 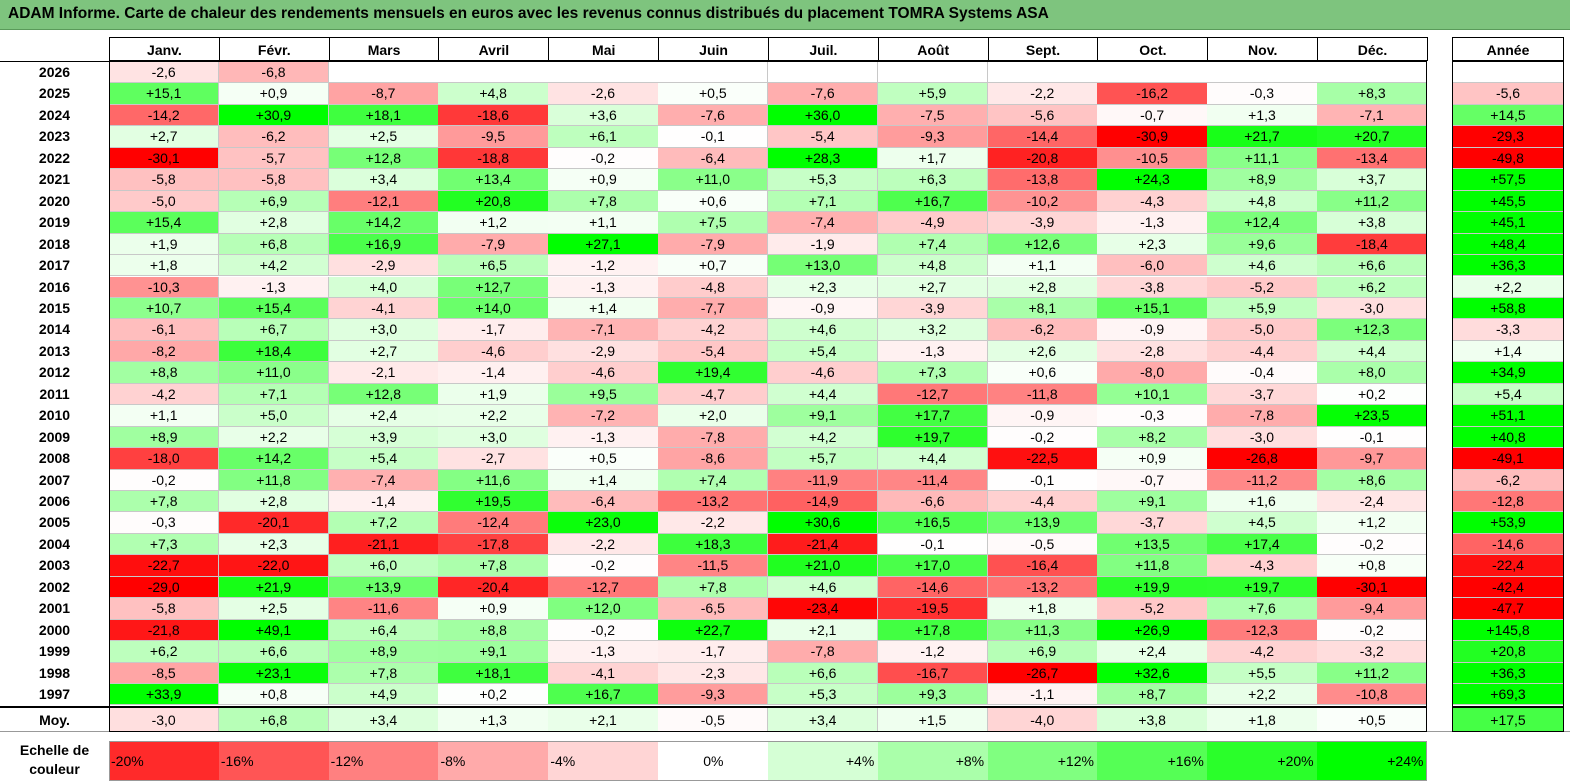 What do you see at coordinates (1508, 244) in the screenshot?
I see `annual-total-cell: +48,4` at bounding box center [1508, 244].